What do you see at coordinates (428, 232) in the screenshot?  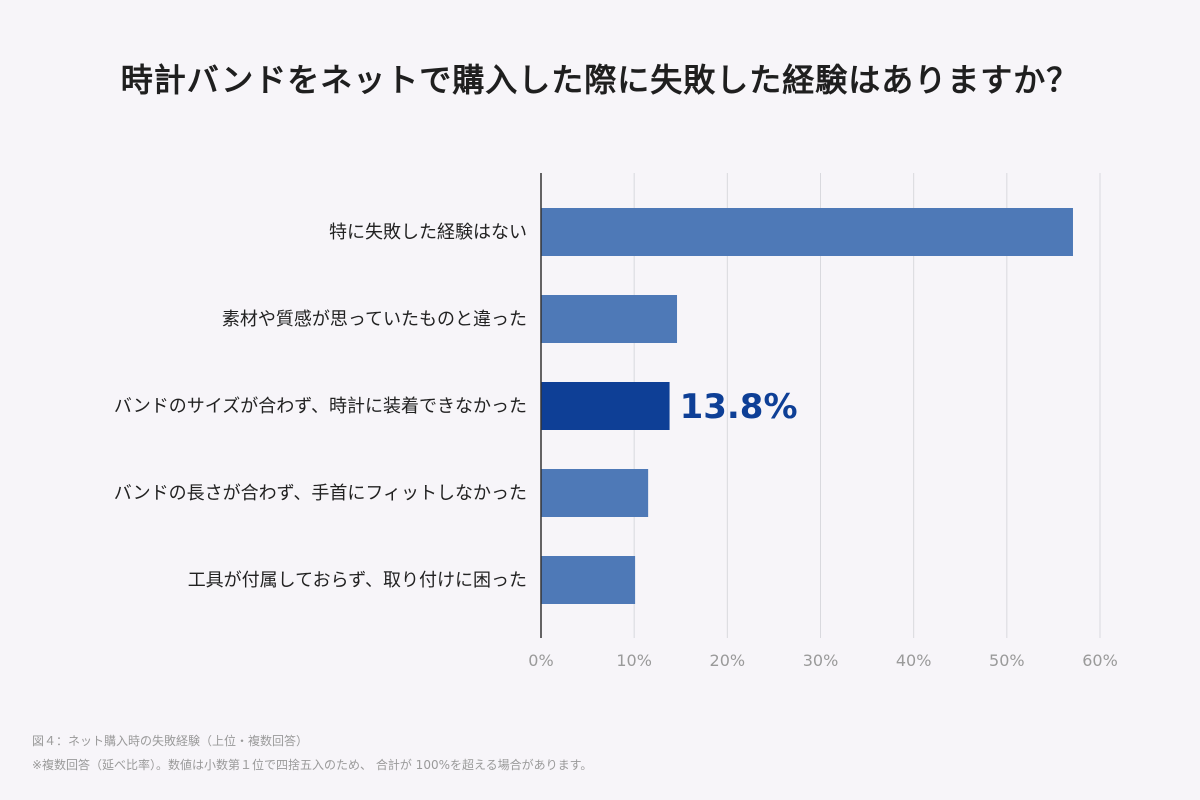 I see `category-label: 特に失敗した経験はない` at bounding box center [428, 232].